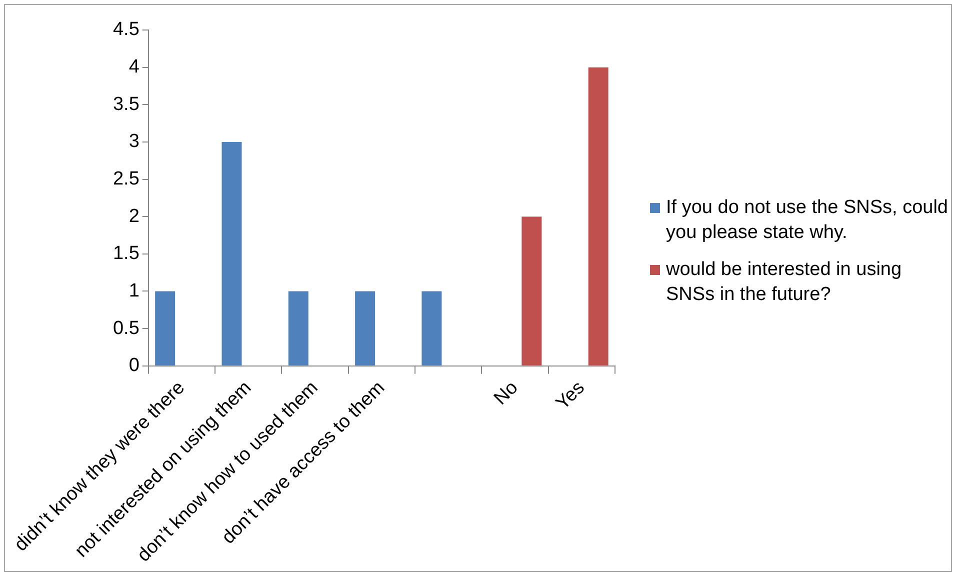 This screenshot has width=958, height=578. What do you see at coordinates (126, 179) in the screenshot?
I see `y-tick-label: 2.5` at bounding box center [126, 179].